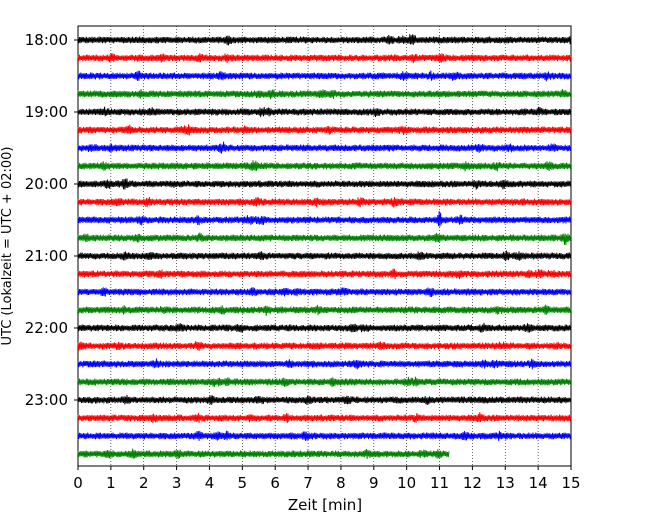  I want to click on x-tick-label-9: 9, so click(374, 483).